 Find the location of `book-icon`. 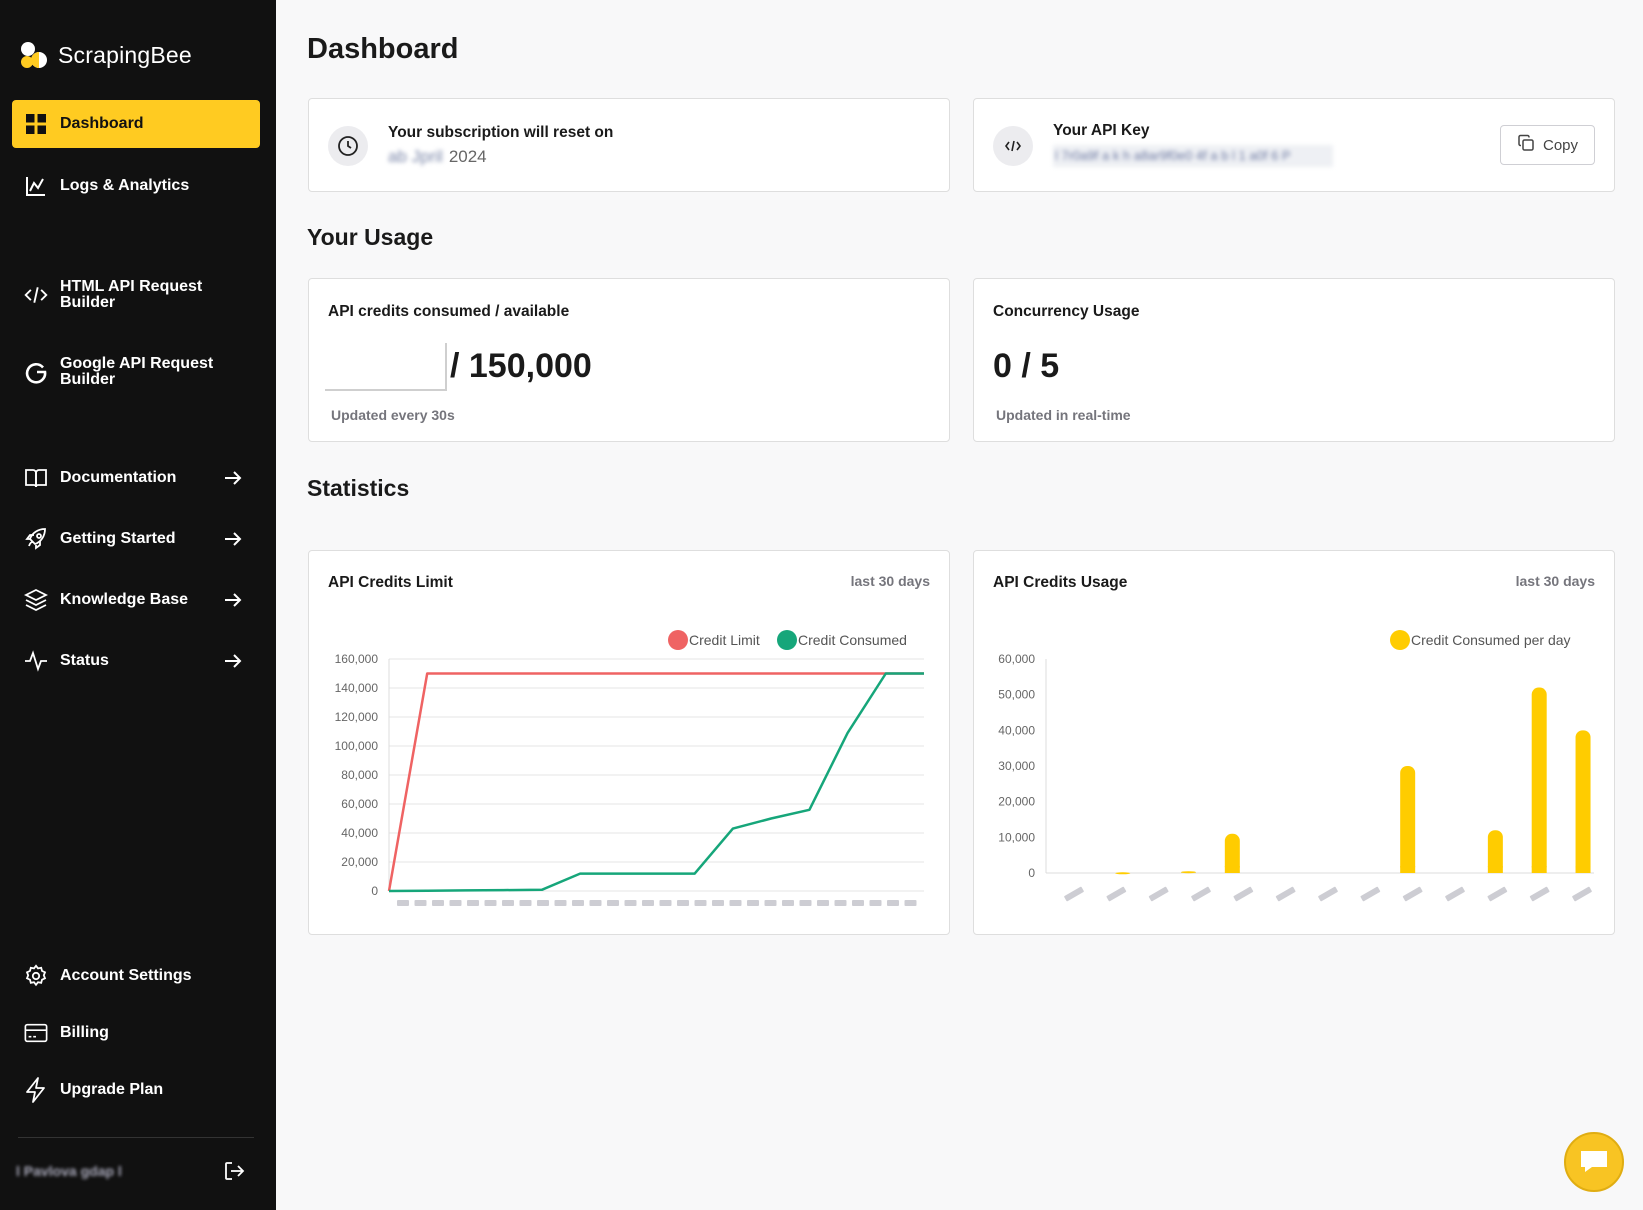

book-icon is located at coordinates (36, 478).